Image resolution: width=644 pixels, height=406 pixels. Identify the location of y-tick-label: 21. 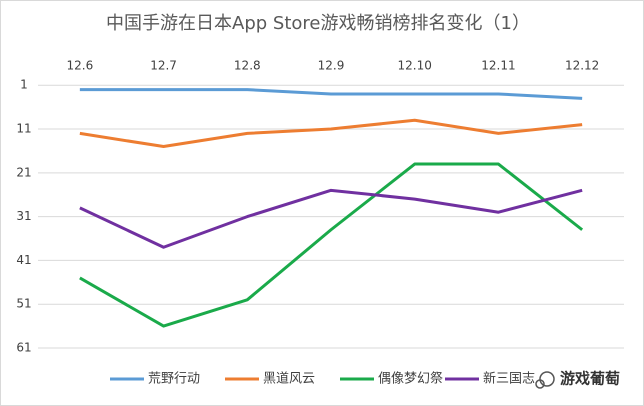
(23, 172).